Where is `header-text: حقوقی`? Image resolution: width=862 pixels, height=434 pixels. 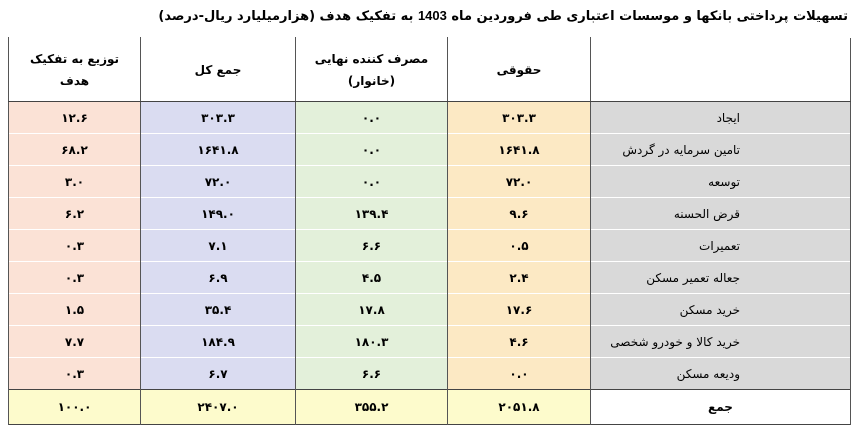
header-text: حقوقی is located at coordinates (519, 69).